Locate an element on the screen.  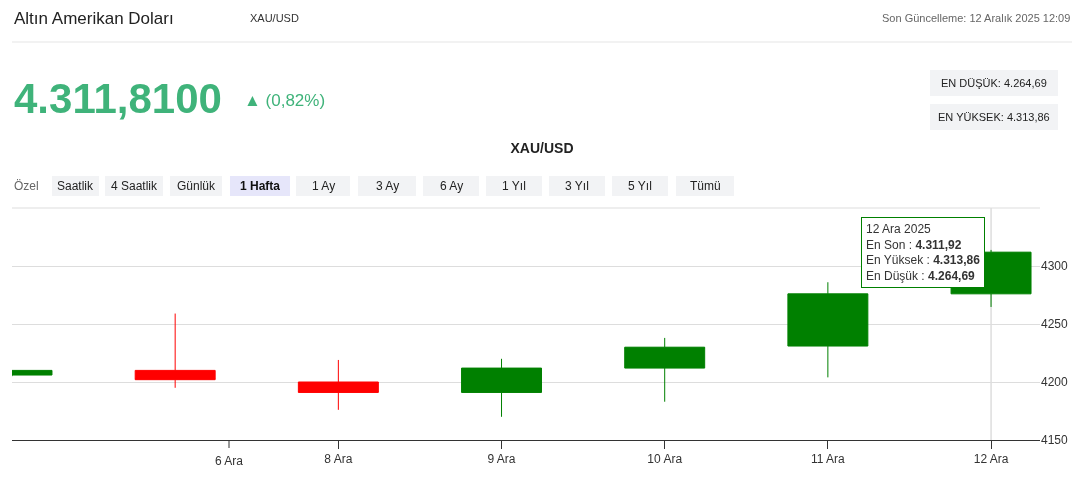
text: Günlük is located at coordinates (197, 186).